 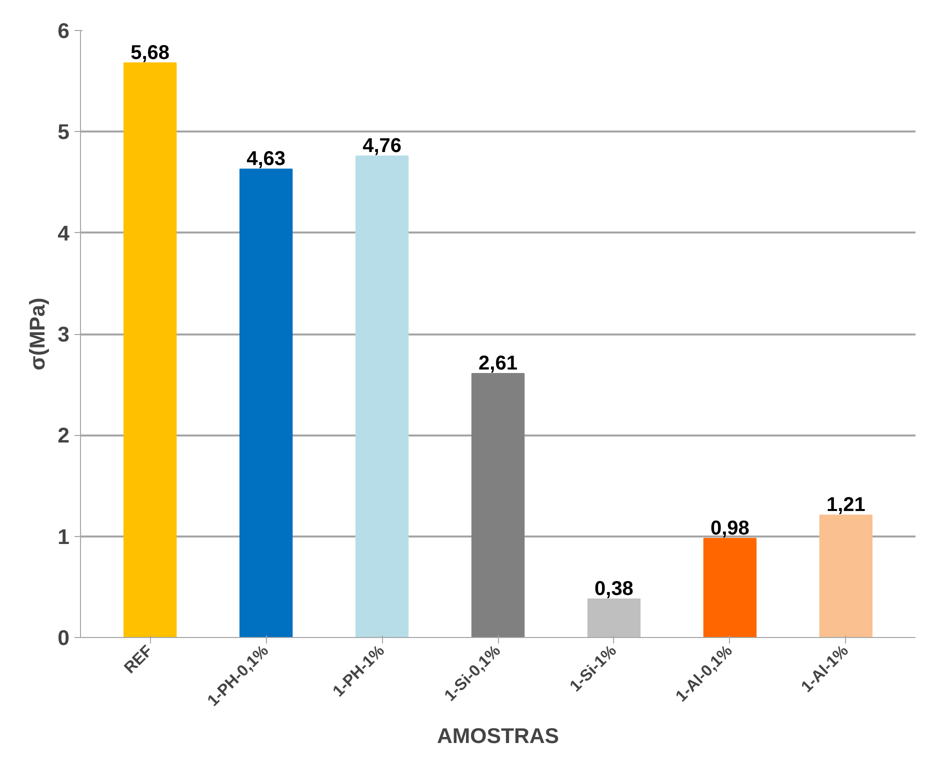 What do you see at coordinates (498, 363) in the screenshot?
I see `data-label: 2,61` at bounding box center [498, 363].